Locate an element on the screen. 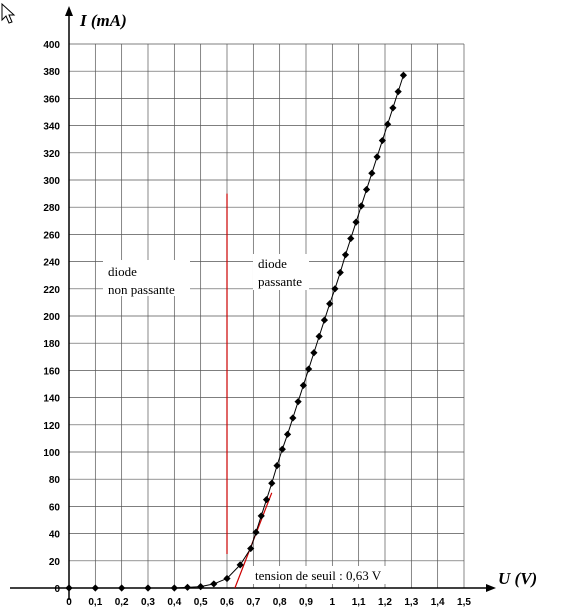 The image size is (561, 610). x-tick-label: 0,3 is located at coordinates (148, 602).